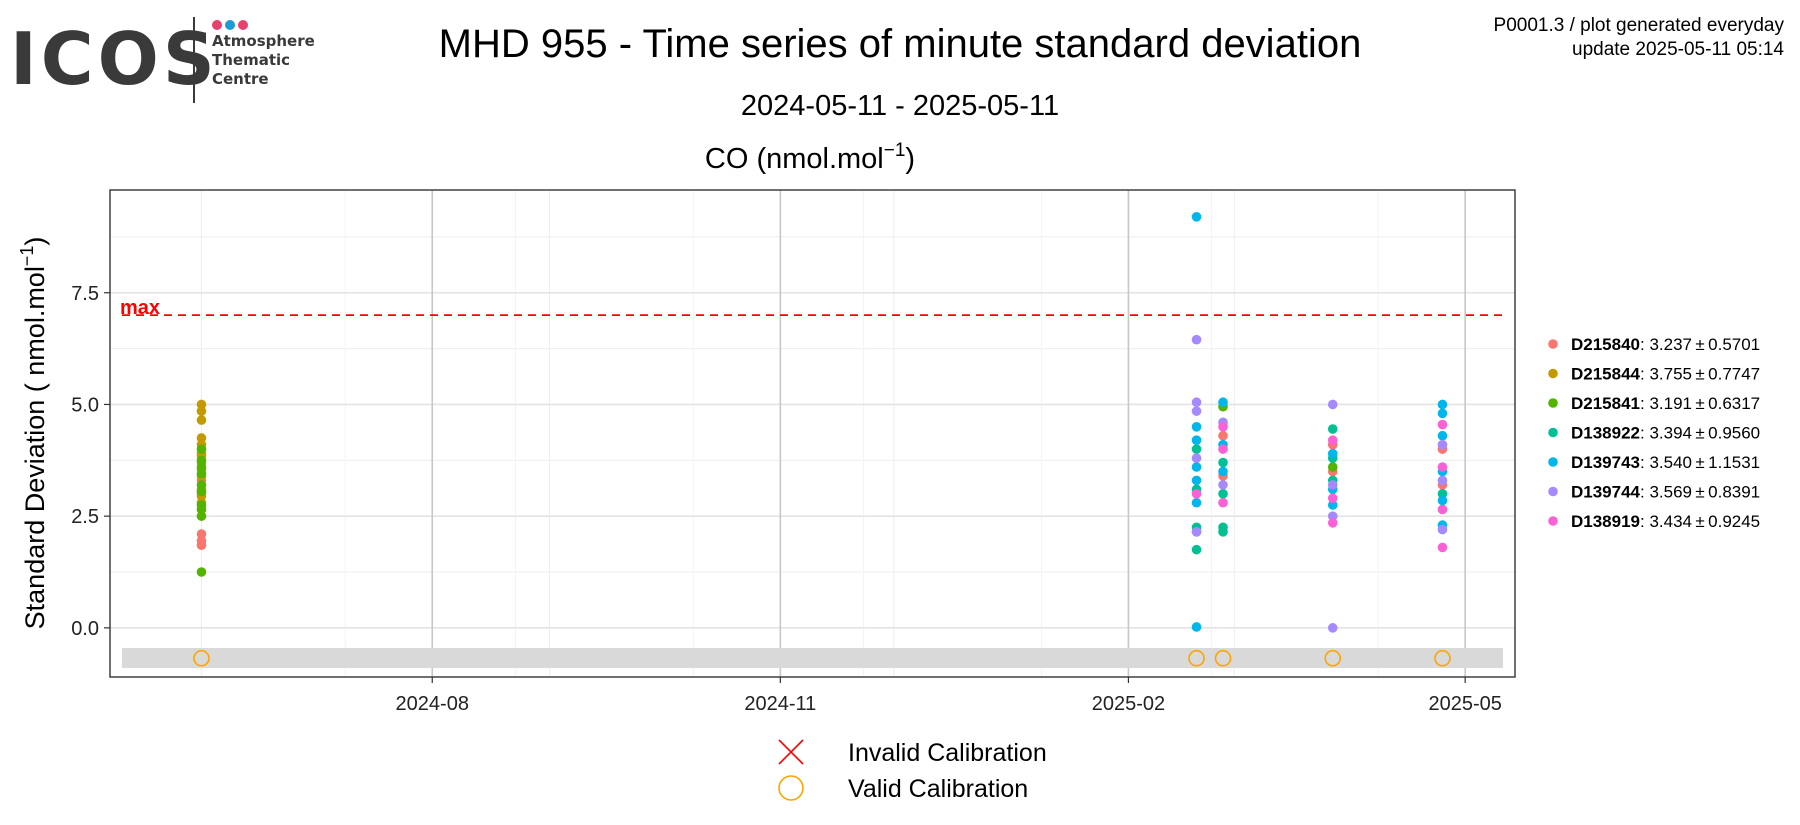 This screenshot has width=1800, height=825. I want to click on legend-item: D139744: 3.569 ± 0.8391, so click(1654, 492).